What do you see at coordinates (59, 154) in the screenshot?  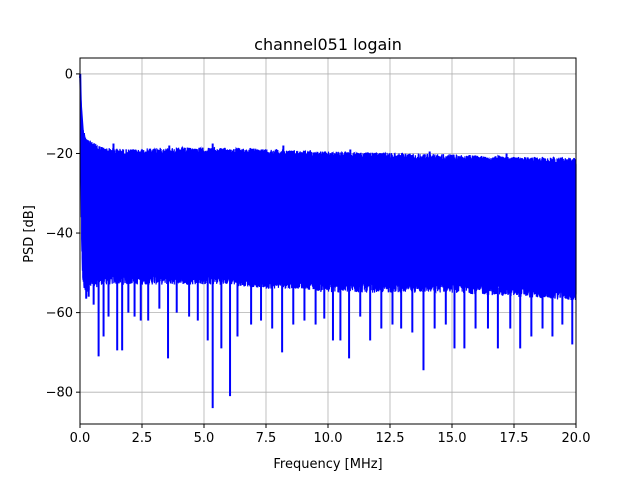 I see `y-tick-label: −20` at bounding box center [59, 154].